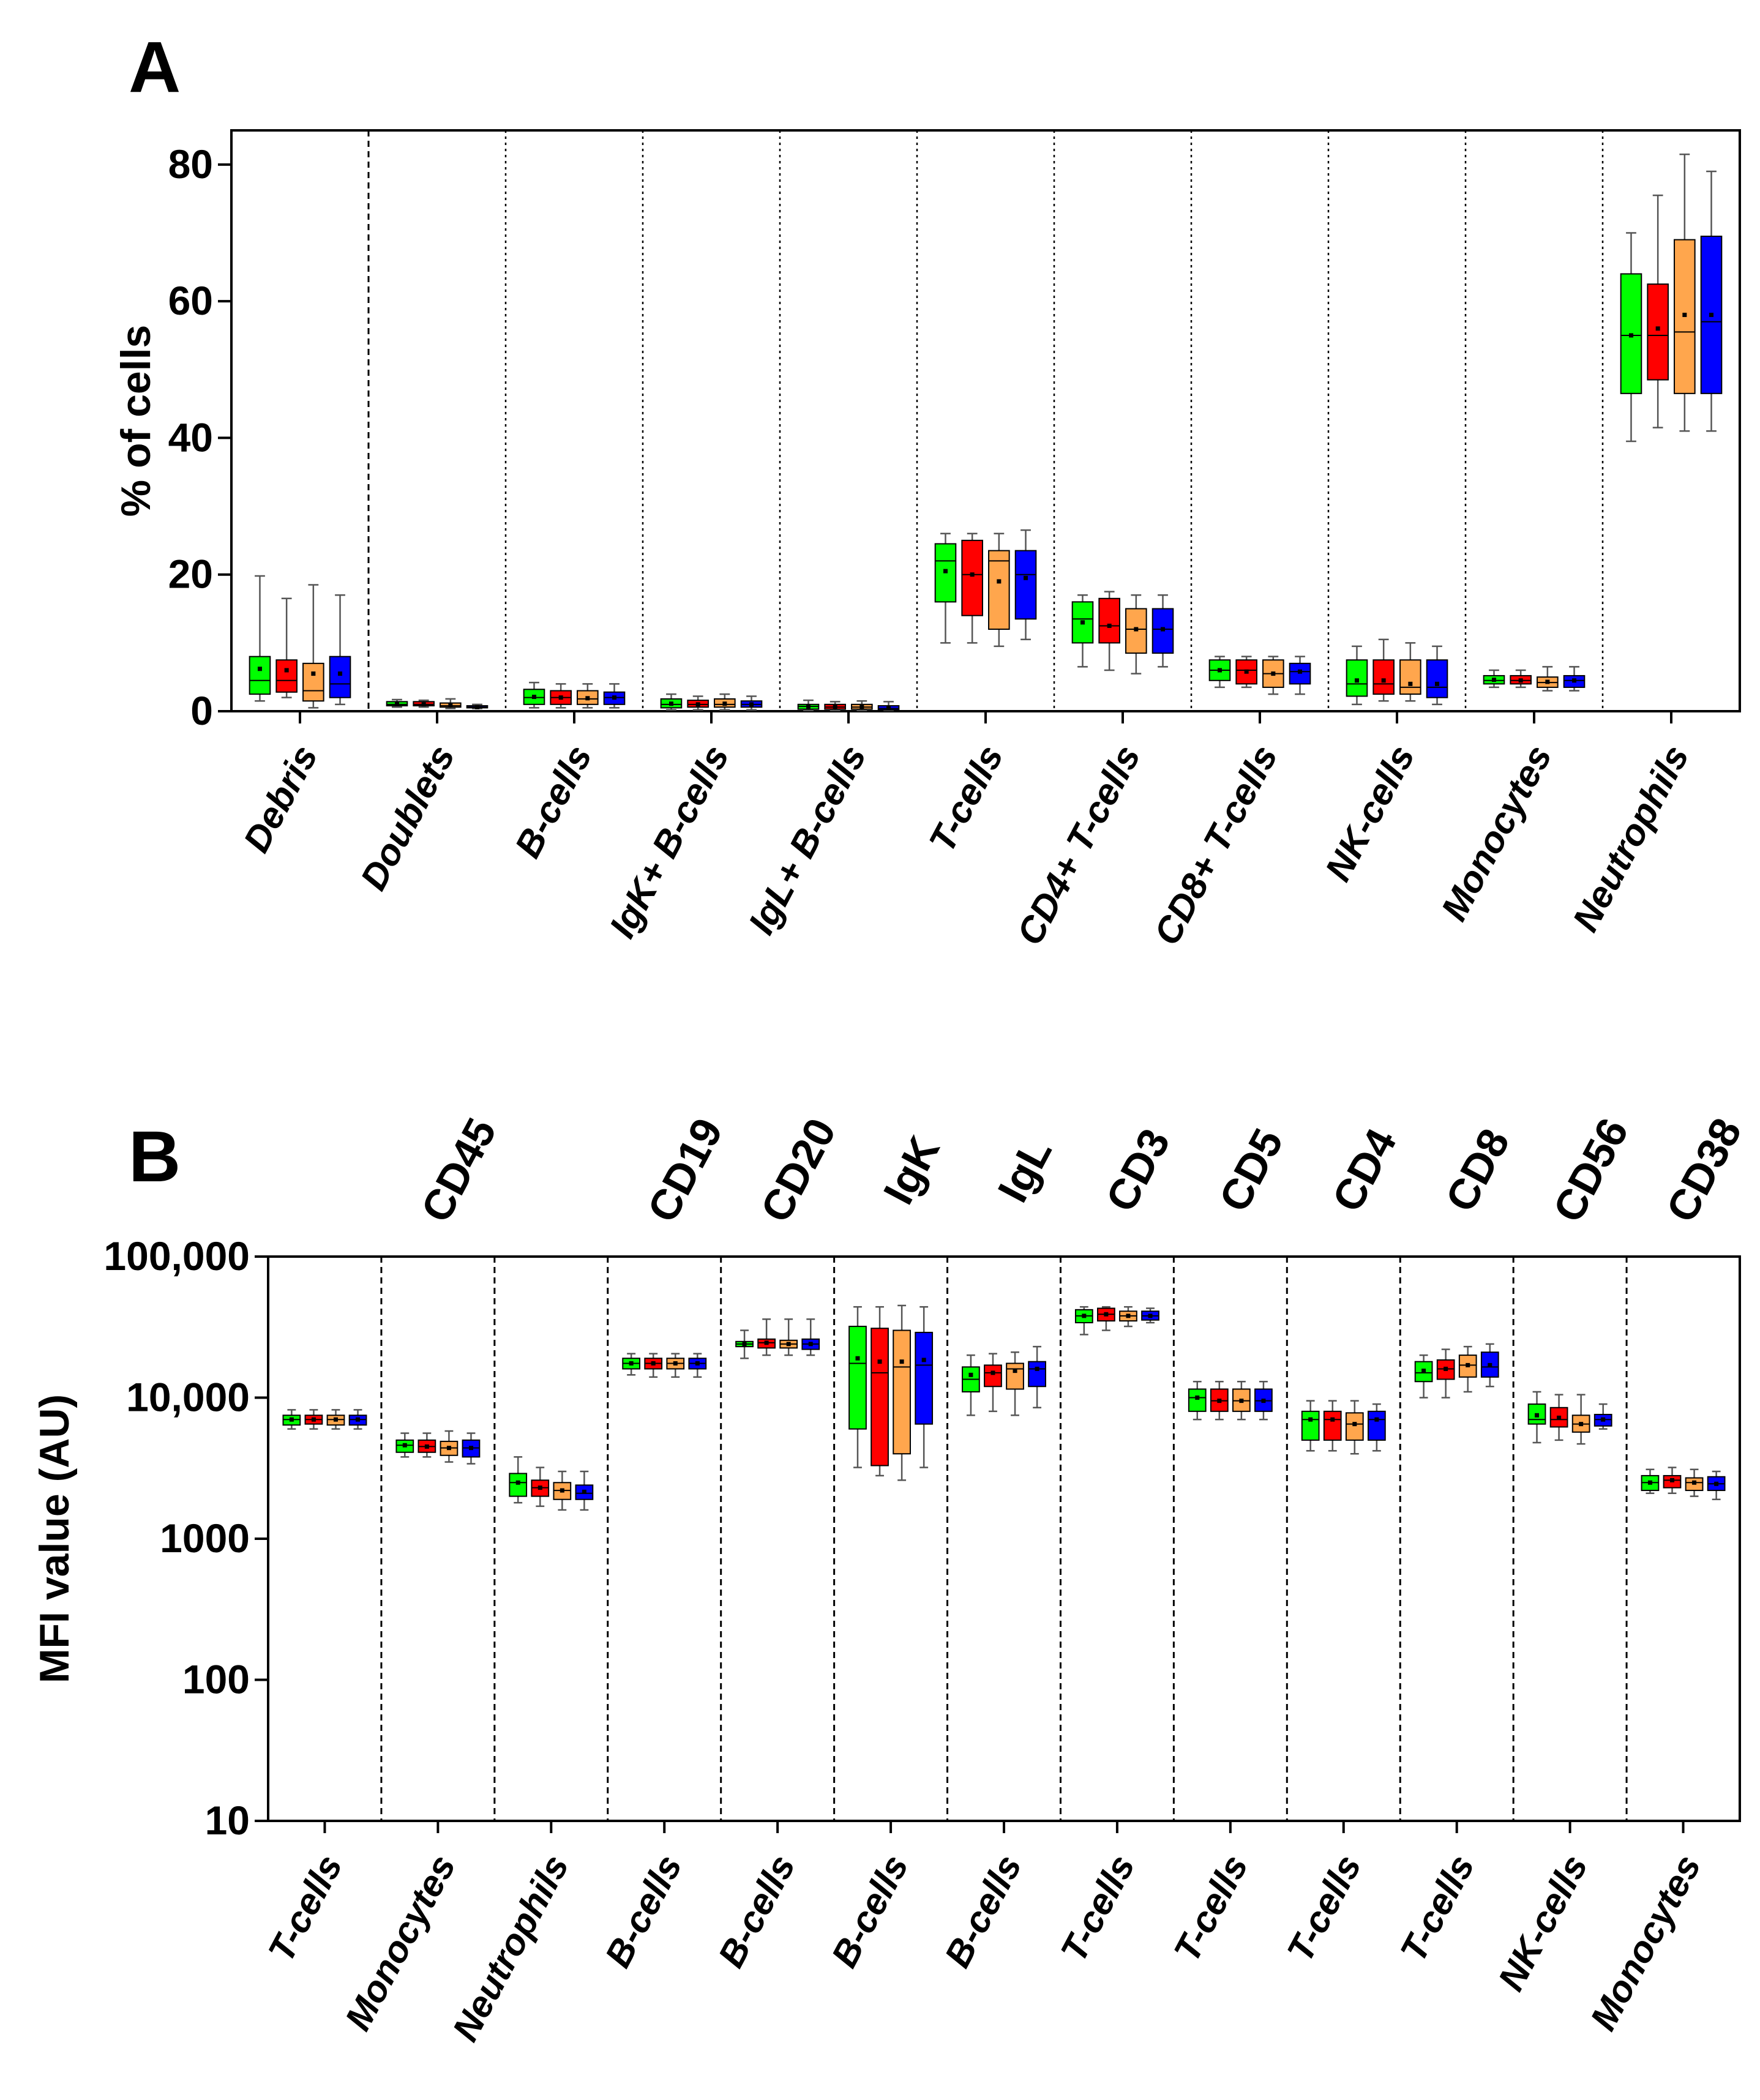  I want to click on marker-label: CD20, so click(798, 1170).